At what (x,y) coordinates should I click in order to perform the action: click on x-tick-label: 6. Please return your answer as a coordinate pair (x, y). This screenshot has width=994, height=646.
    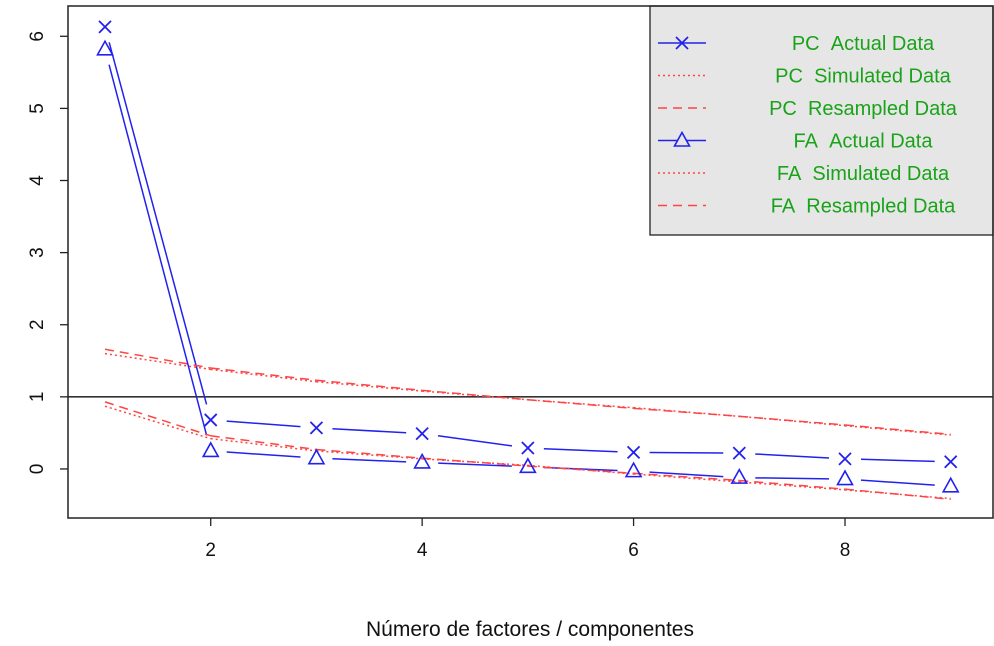
    Looking at the image, I should click on (633, 550).